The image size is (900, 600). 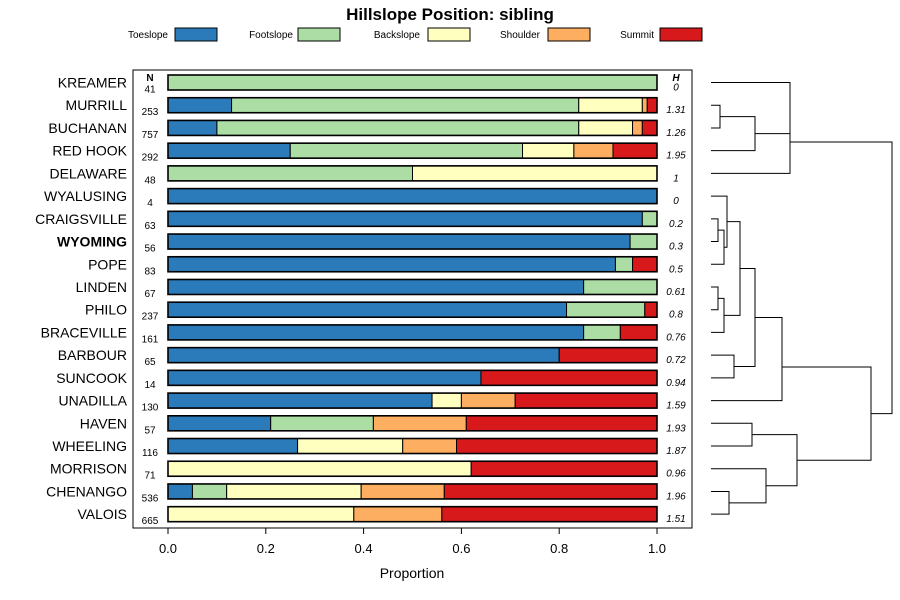 What do you see at coordinates (150, 249) in the screenshot?
I see `n-value-wyoming: 56` at bounding box center [150, 249].